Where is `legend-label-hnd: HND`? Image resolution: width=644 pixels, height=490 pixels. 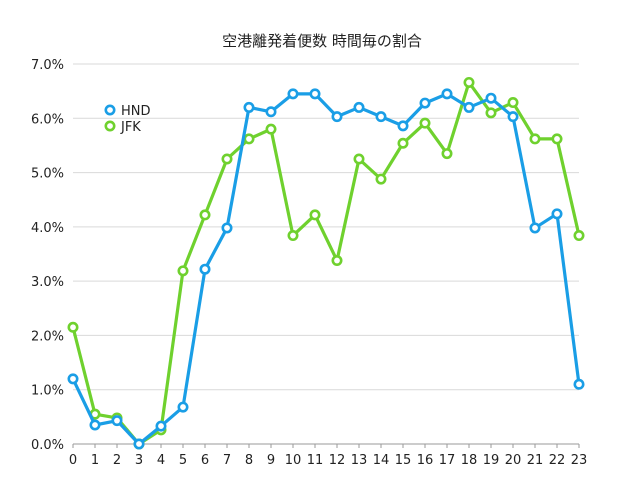
legend-label-hnd: HND is located at coordinates (136, 111).